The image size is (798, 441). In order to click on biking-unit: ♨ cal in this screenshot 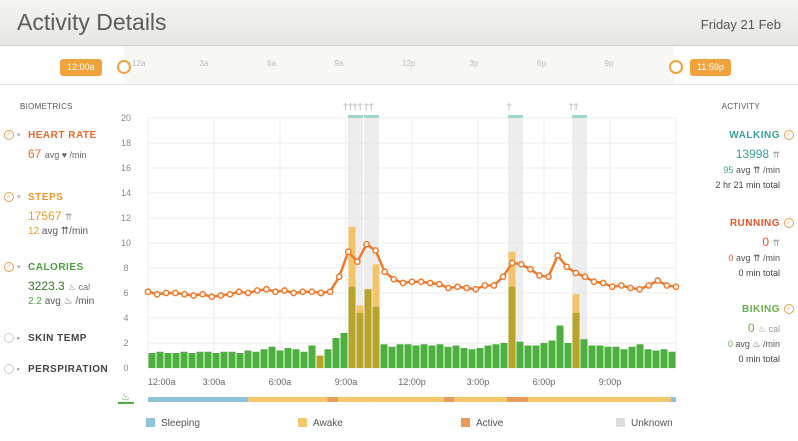, I will do `click(768, 329)`.